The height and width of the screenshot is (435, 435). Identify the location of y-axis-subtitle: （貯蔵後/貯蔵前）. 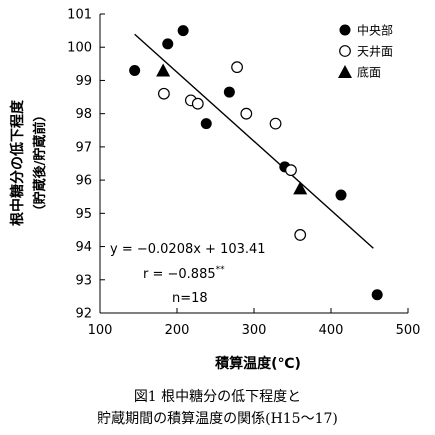
(40, 163).